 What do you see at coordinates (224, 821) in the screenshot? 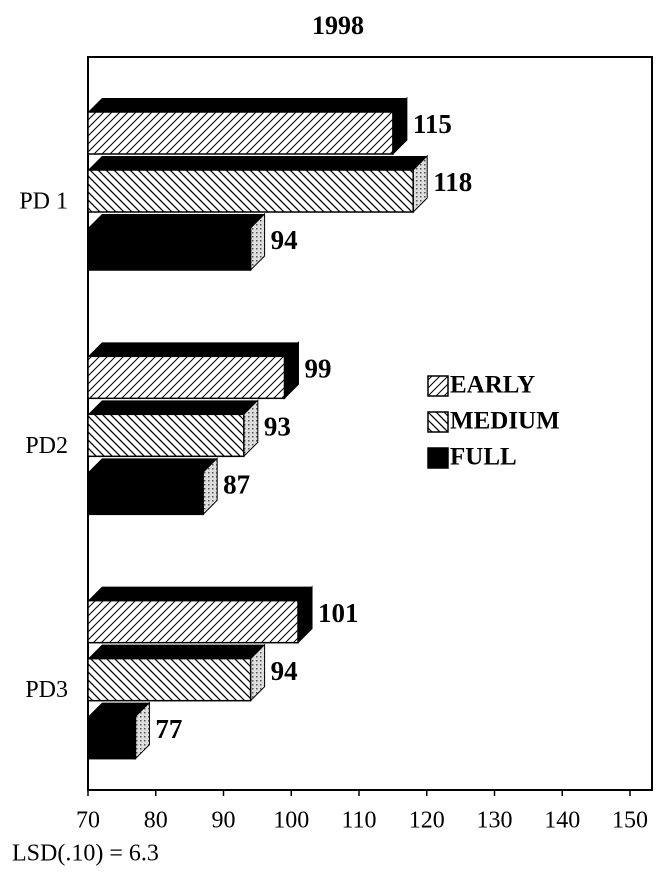
I see `x-tick-label: 90` at bounding box center [224, 821].